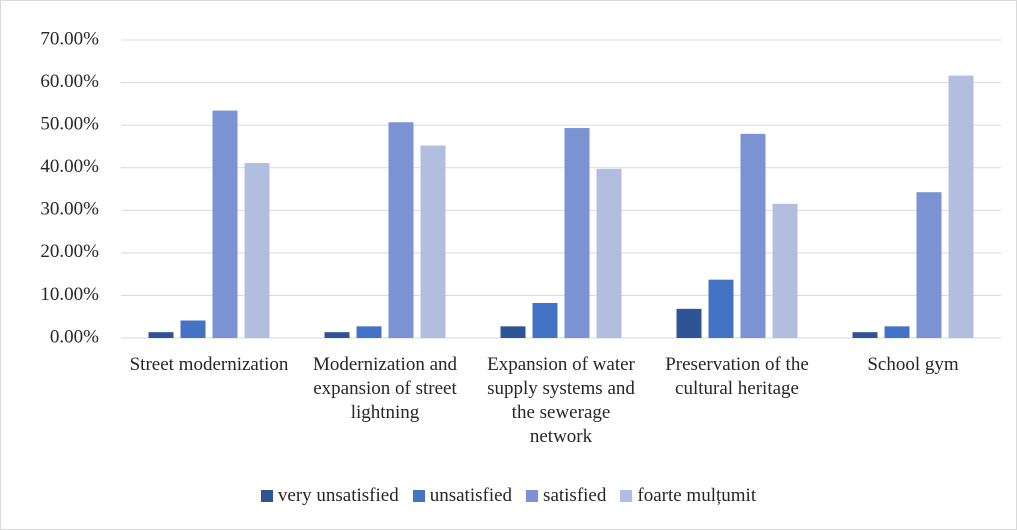 The height and width of the screenshot is (530, 1017). I want to click on x-tick-label: School gym, so click(913, 364).